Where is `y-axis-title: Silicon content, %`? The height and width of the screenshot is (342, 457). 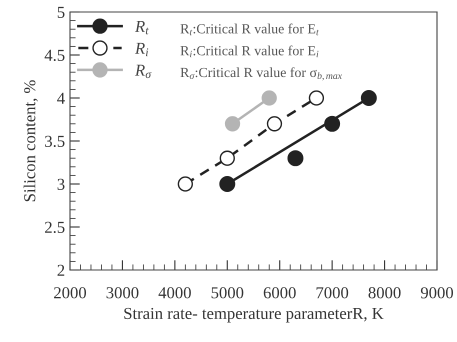 y-axis-title: Silicon content, % is located at coordinates (31, 141).